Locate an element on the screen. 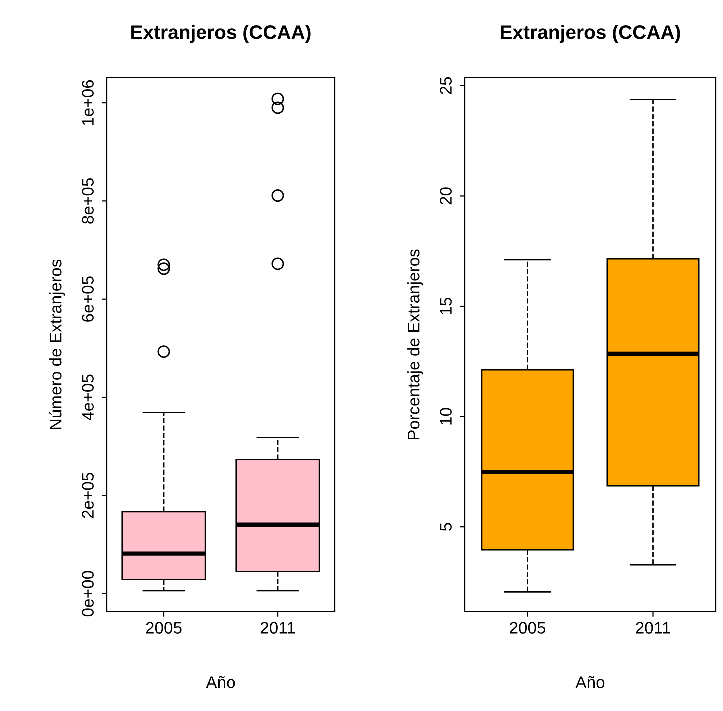  y-tick-label: 4e+05 is located at coordinates (88, 397).